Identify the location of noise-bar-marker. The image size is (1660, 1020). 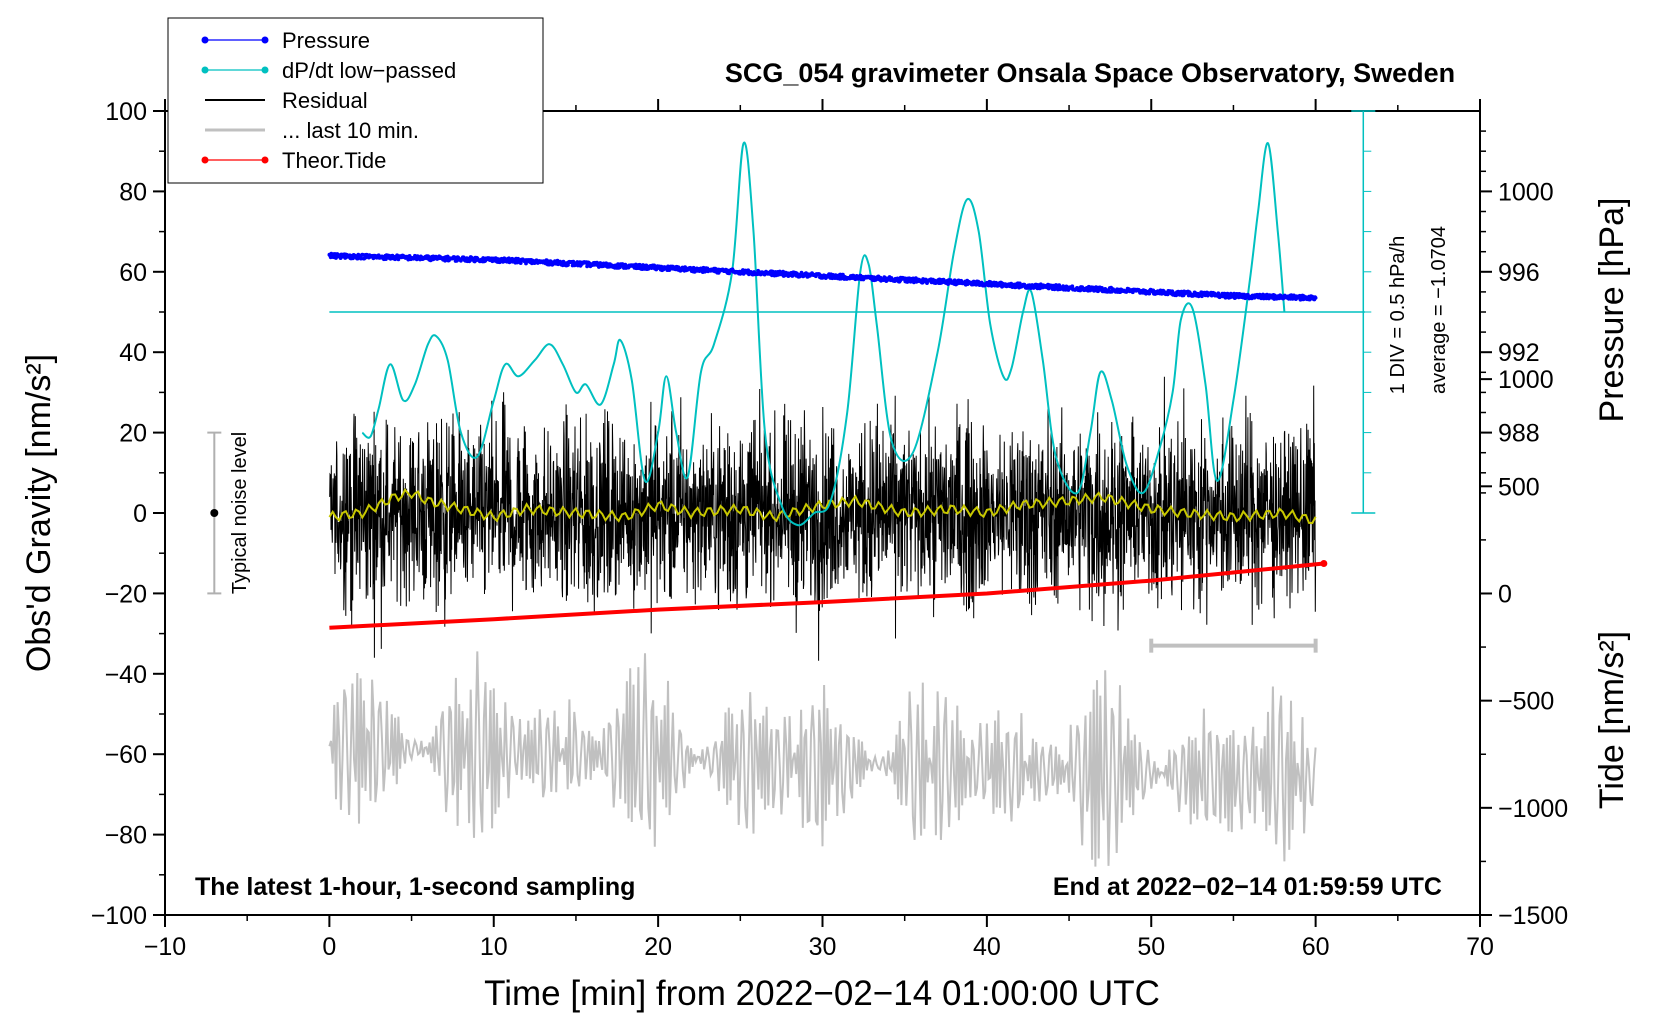
(214, 513).